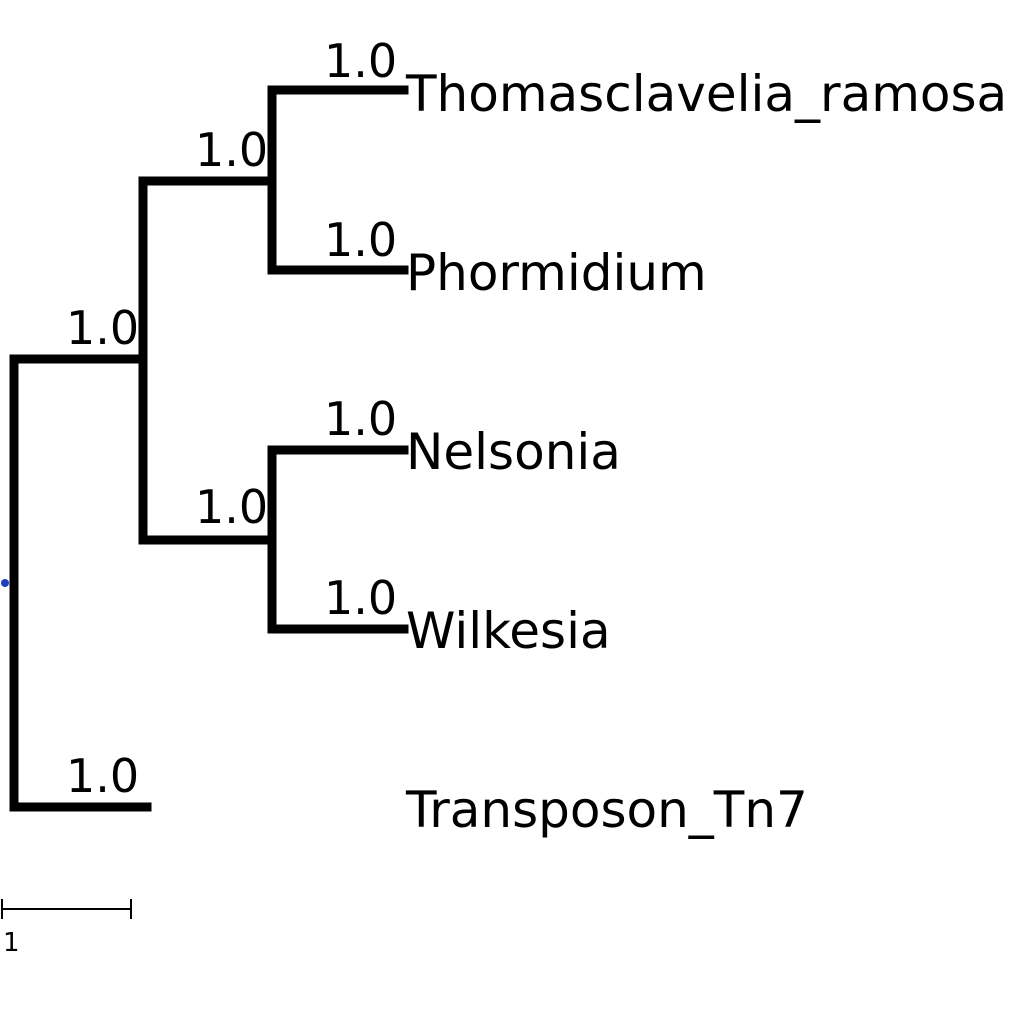 The height and width of the screenshot is (1024, 1024). Describe the element at coordinates (360, 419) in the screenshot. I see `support-label-nelsonia: 1.0` at that location.